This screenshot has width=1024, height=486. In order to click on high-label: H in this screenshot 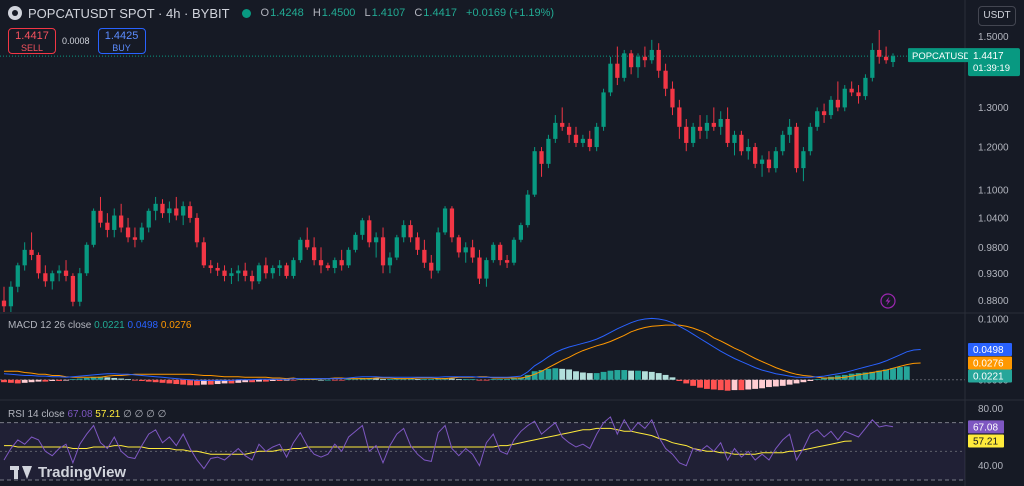, I will do `click(316, 13)`.